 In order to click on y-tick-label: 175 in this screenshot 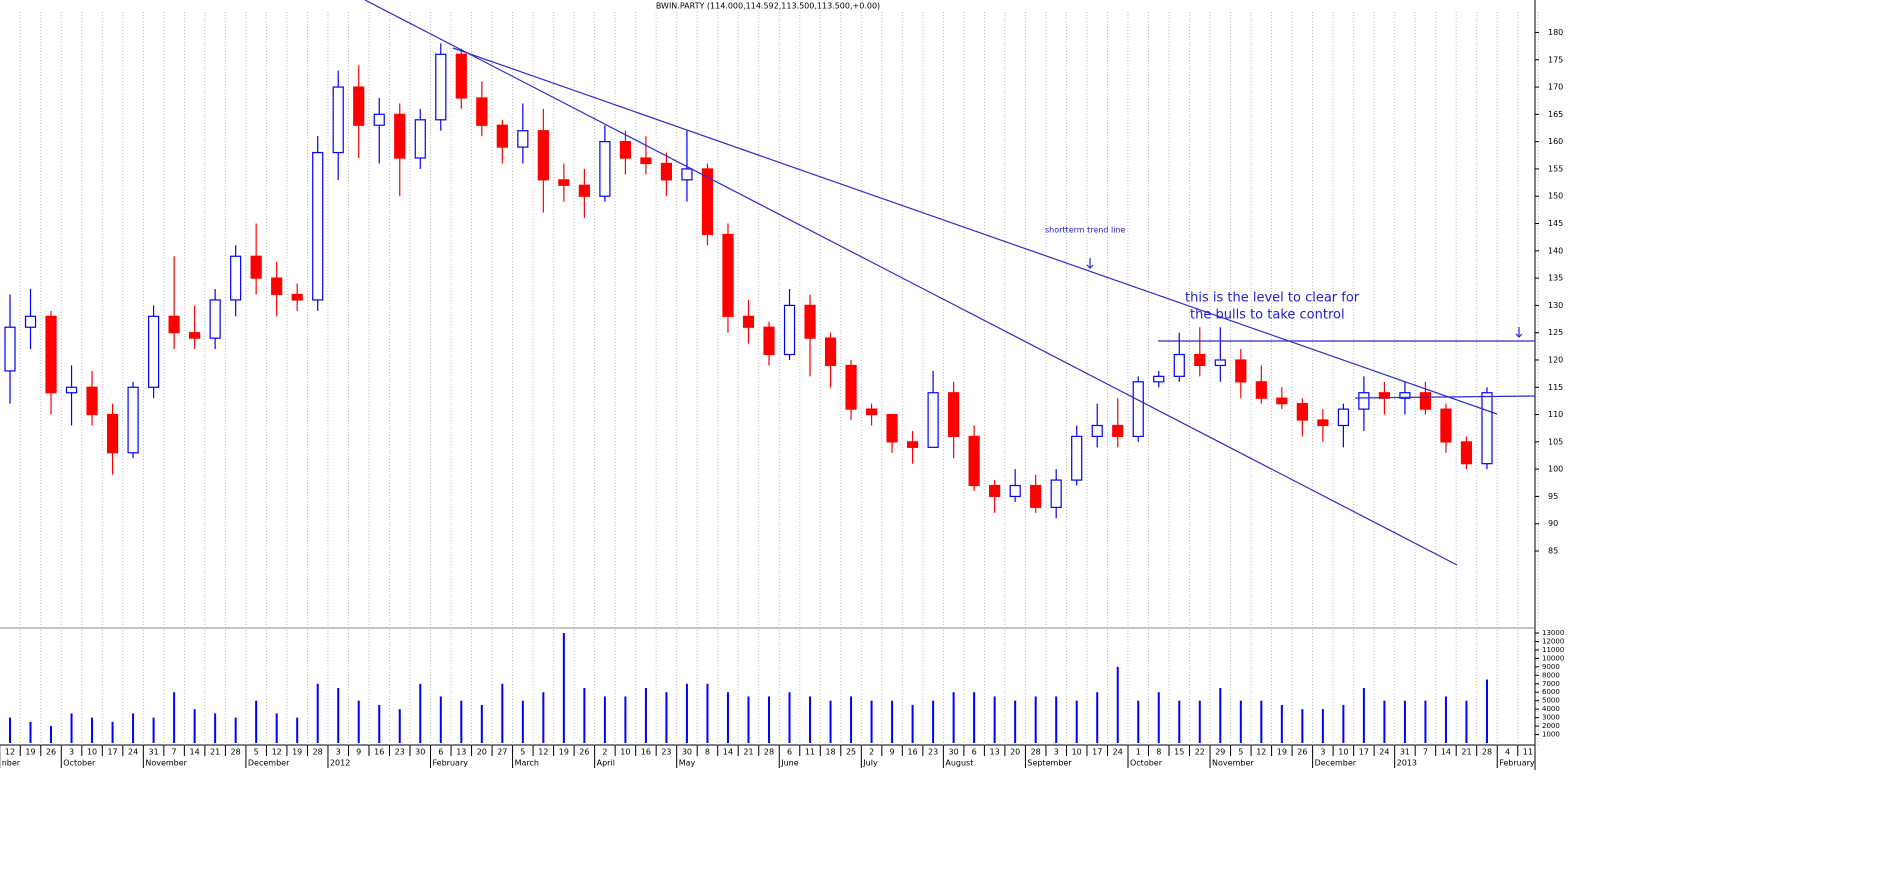, I will do `click(1555, 59)`.